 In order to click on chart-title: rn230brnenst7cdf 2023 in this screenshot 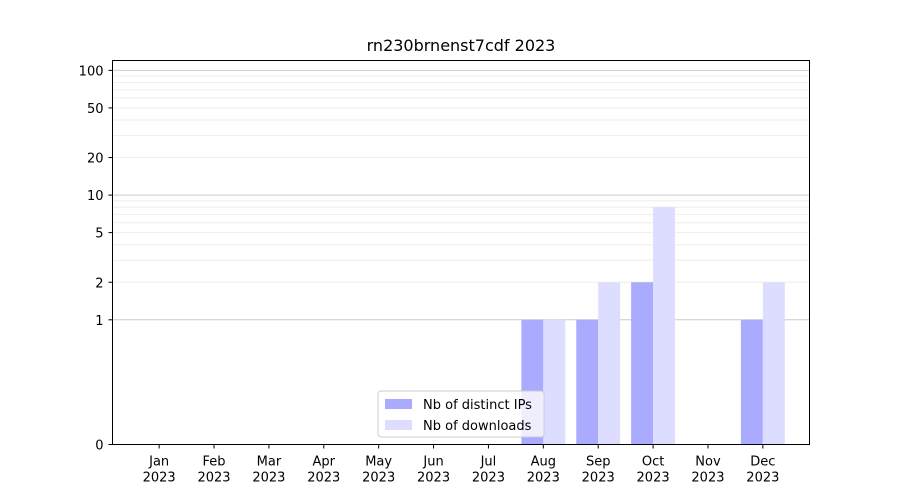, I will do `click(461, 45)`.